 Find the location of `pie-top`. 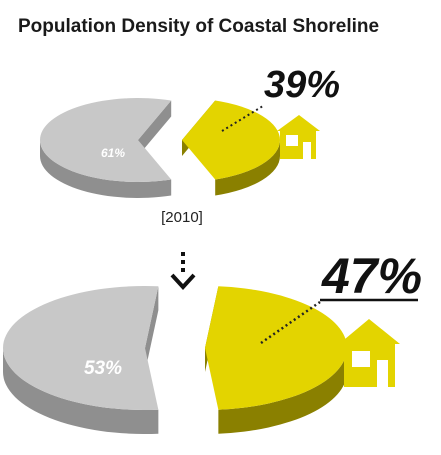

pie-top is located at coordinates (160, 148).